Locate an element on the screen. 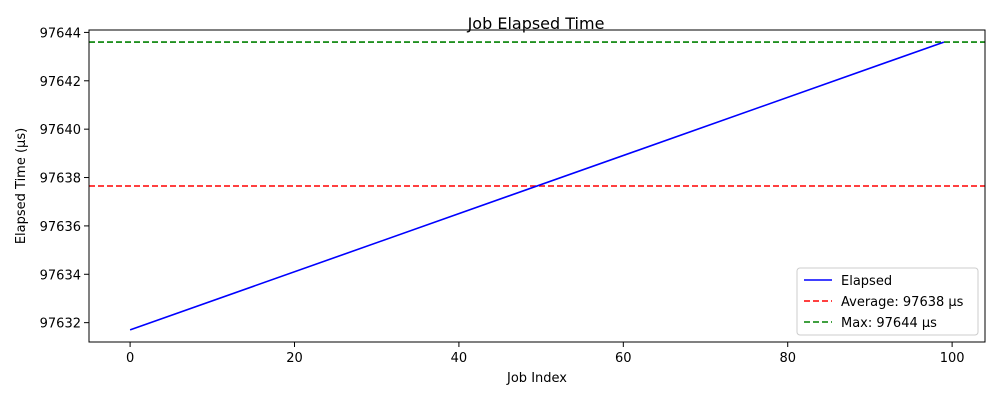 The height and width of the screenshot is (400, 1000). x-tick-label: 80 is located at coordinates (787, 358).